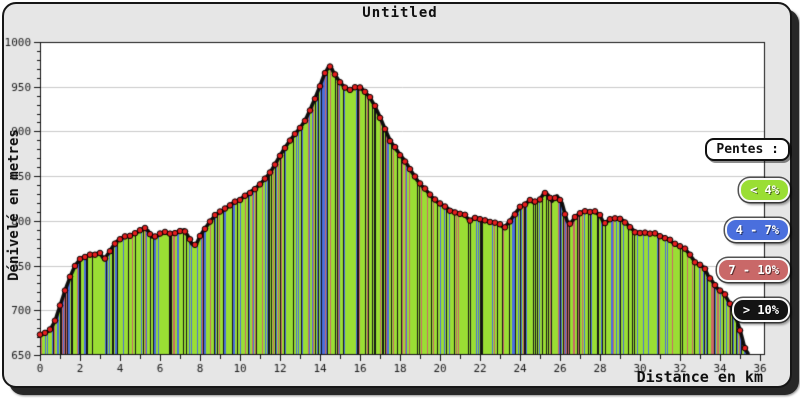  Describe the element at coordinates (14, 205) in the screenshot. I see `y-axis-label: Dénivelé en metres` at that location.